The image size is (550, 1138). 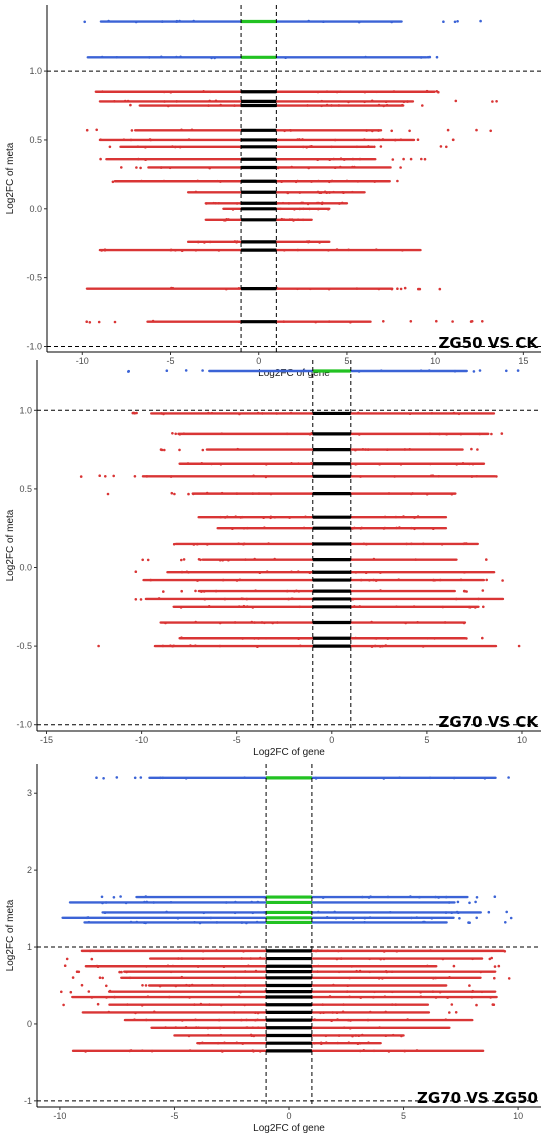 What do you see at coordinates (28, 1101) in the screenshot?
I see `y-tick-label: -1` at bounding box center [28, 1101].